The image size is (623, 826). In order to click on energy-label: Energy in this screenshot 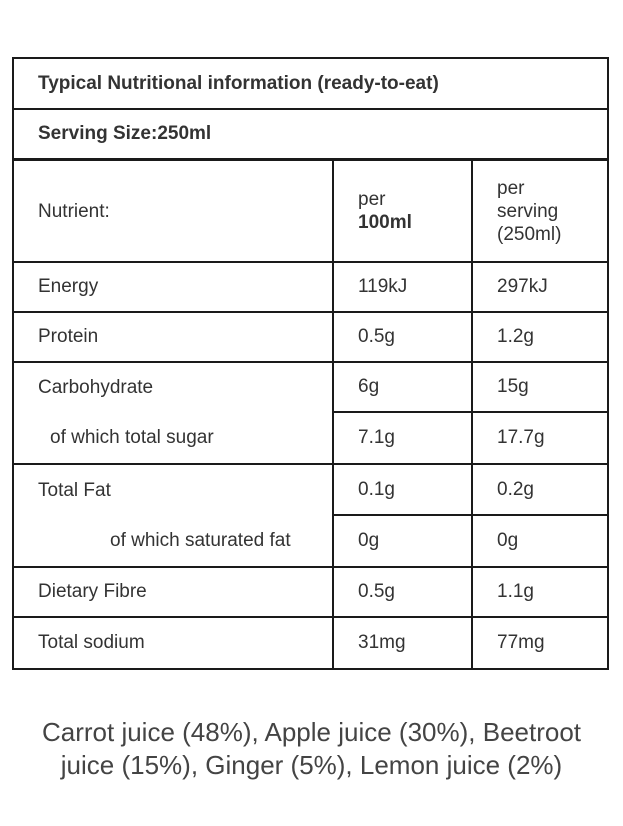, I will do `click(174, 287)`.